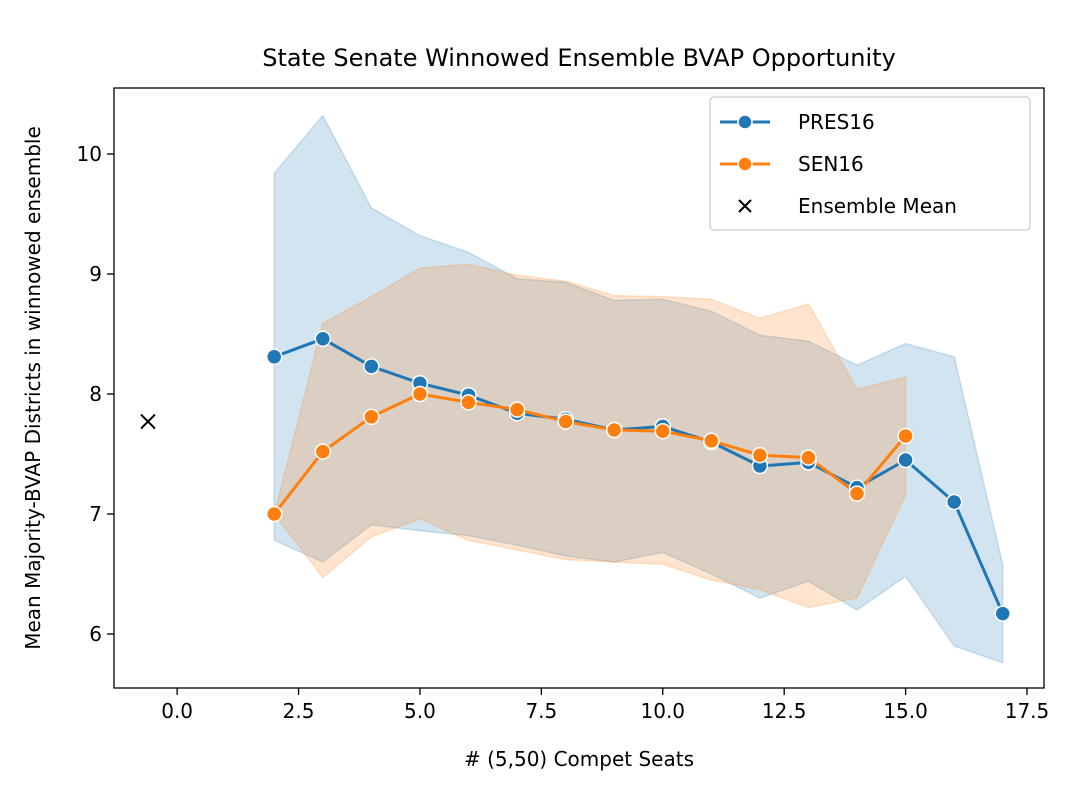  Describe the element at coordinates (663, 711) in the screenshot. I see `x-tick-label: 10.0` at that location.